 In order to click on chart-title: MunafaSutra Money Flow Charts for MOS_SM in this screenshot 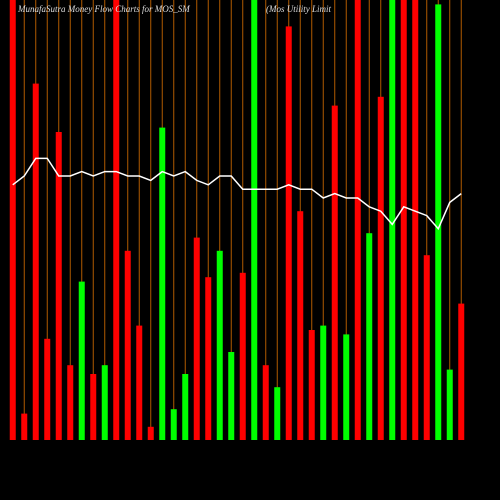, I will do `click(103, 9)`.